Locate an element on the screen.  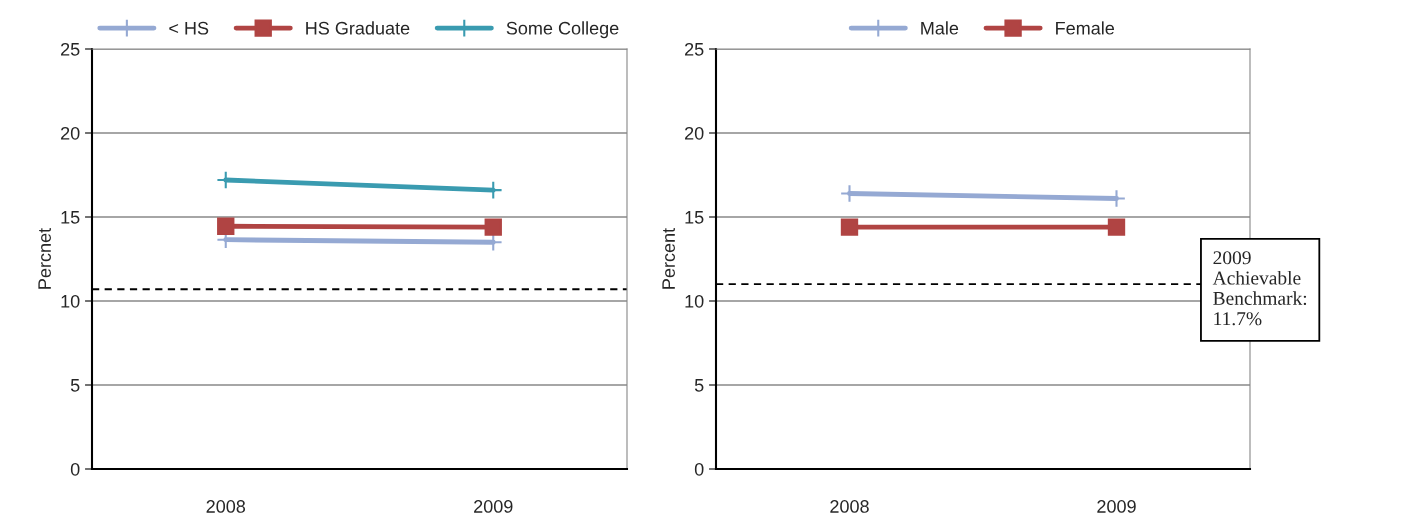
legend-label: Male is located at coordinates (940, 28).